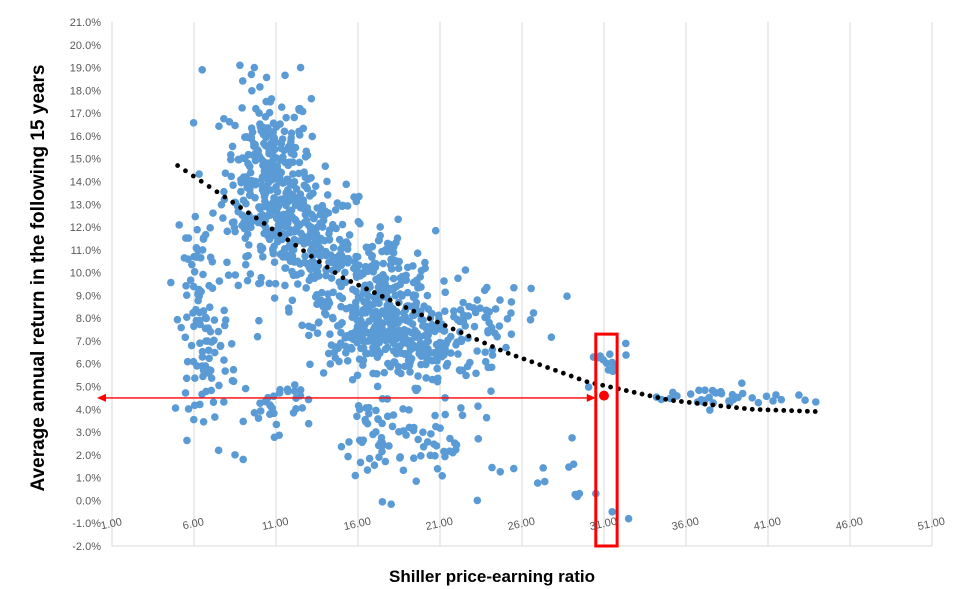 The width and height of the screenshot is (979, 589). I want to click on y-tick-label: 19.0%, so click(85, 69).